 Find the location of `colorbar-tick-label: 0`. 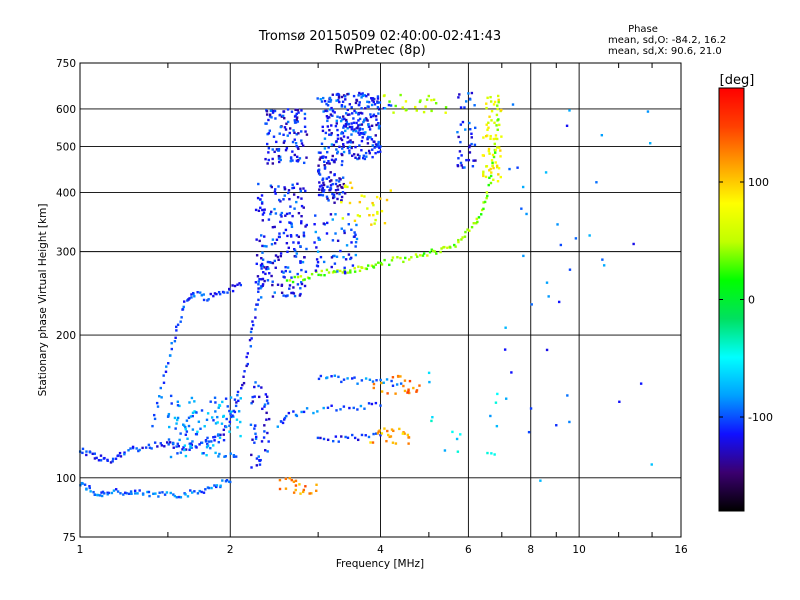

colorbar-tick-label: 0 is located at coordinates (751, 300).